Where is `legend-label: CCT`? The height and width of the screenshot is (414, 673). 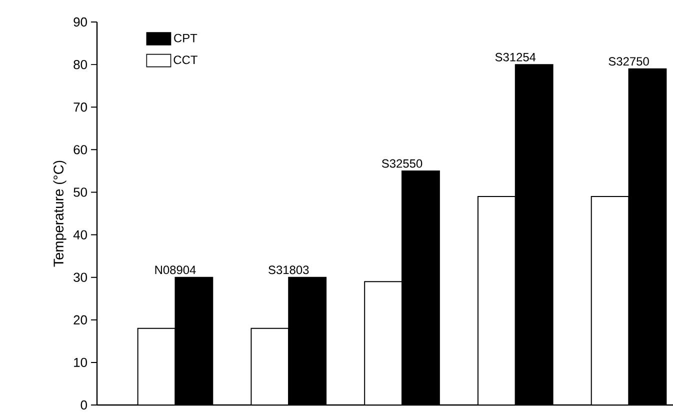 legend-label: CCT is located at coordinates (186, 60).